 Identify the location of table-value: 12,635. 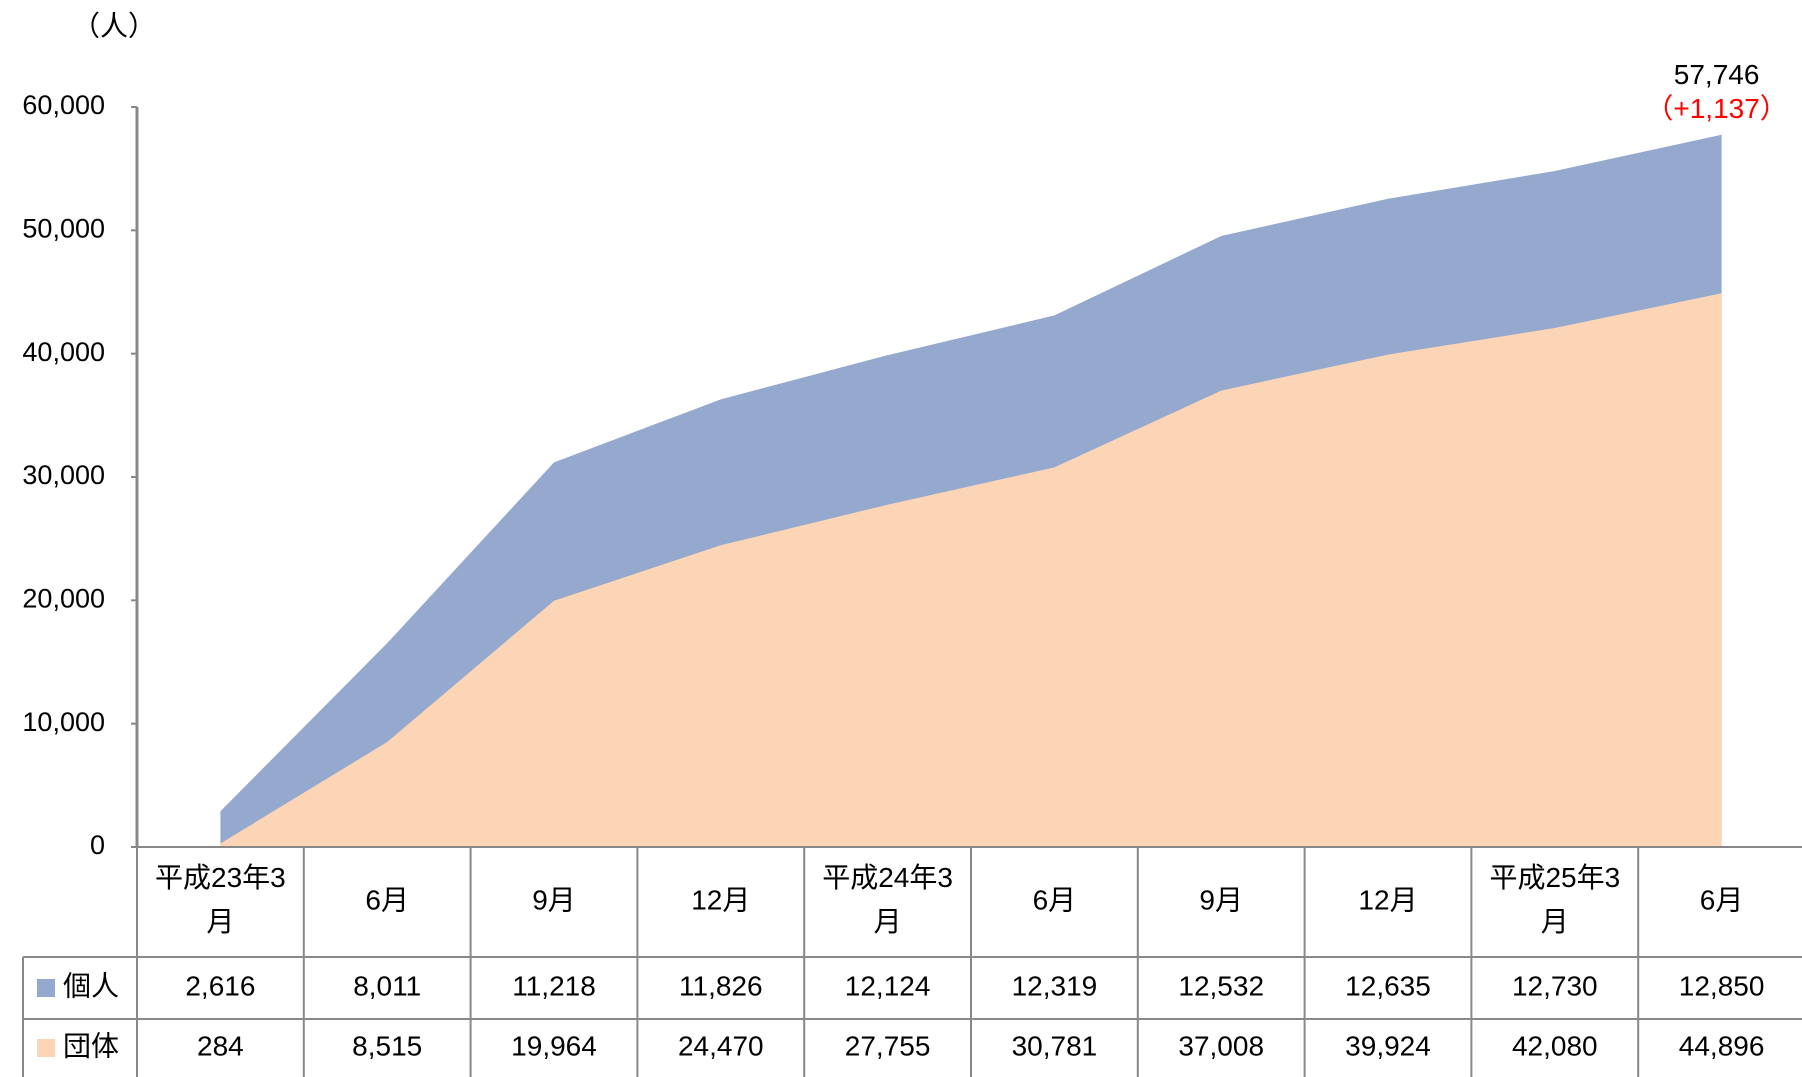
(1388, 985).